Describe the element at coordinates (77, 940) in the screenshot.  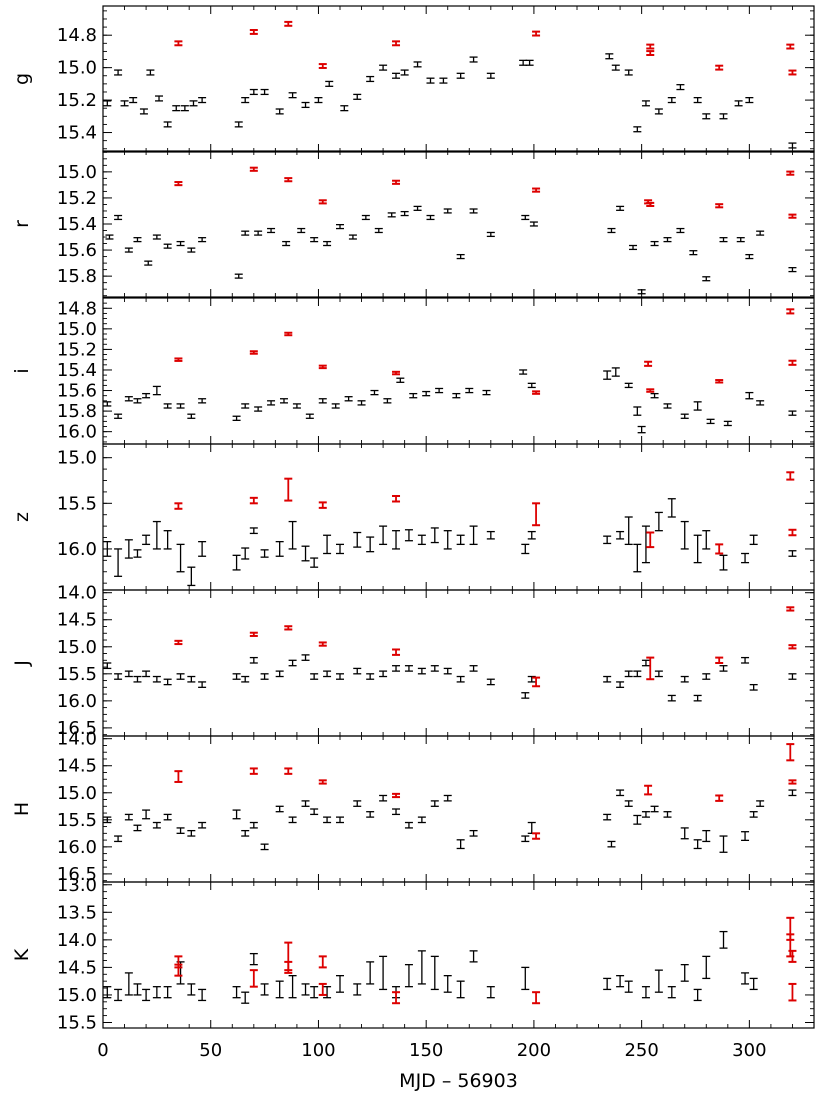
I see `y-tick-label: 14.0` at that location.